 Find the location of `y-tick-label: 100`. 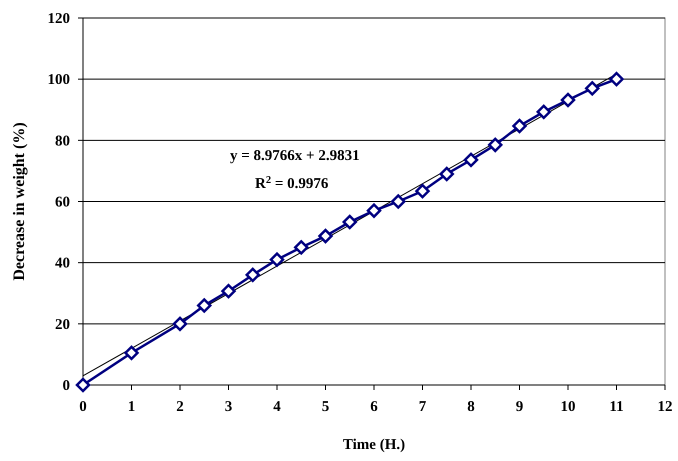

y-tick-label: 100 is located at coordinates (59, 80).